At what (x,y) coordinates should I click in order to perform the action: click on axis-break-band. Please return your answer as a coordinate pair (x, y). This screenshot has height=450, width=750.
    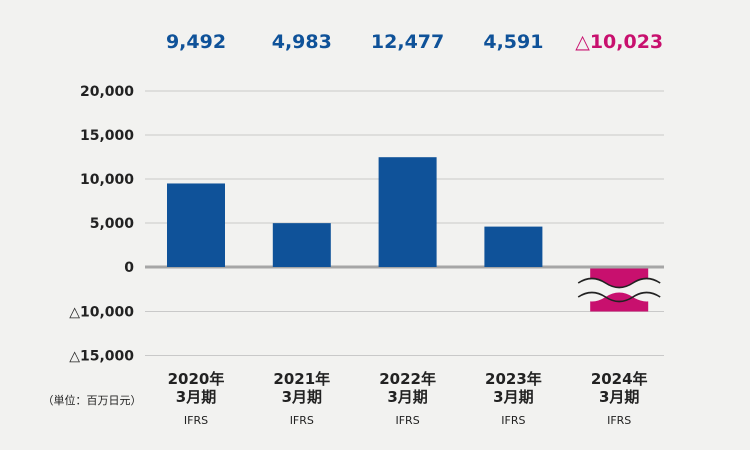
    Looking at the image, I should click on (619, 290).